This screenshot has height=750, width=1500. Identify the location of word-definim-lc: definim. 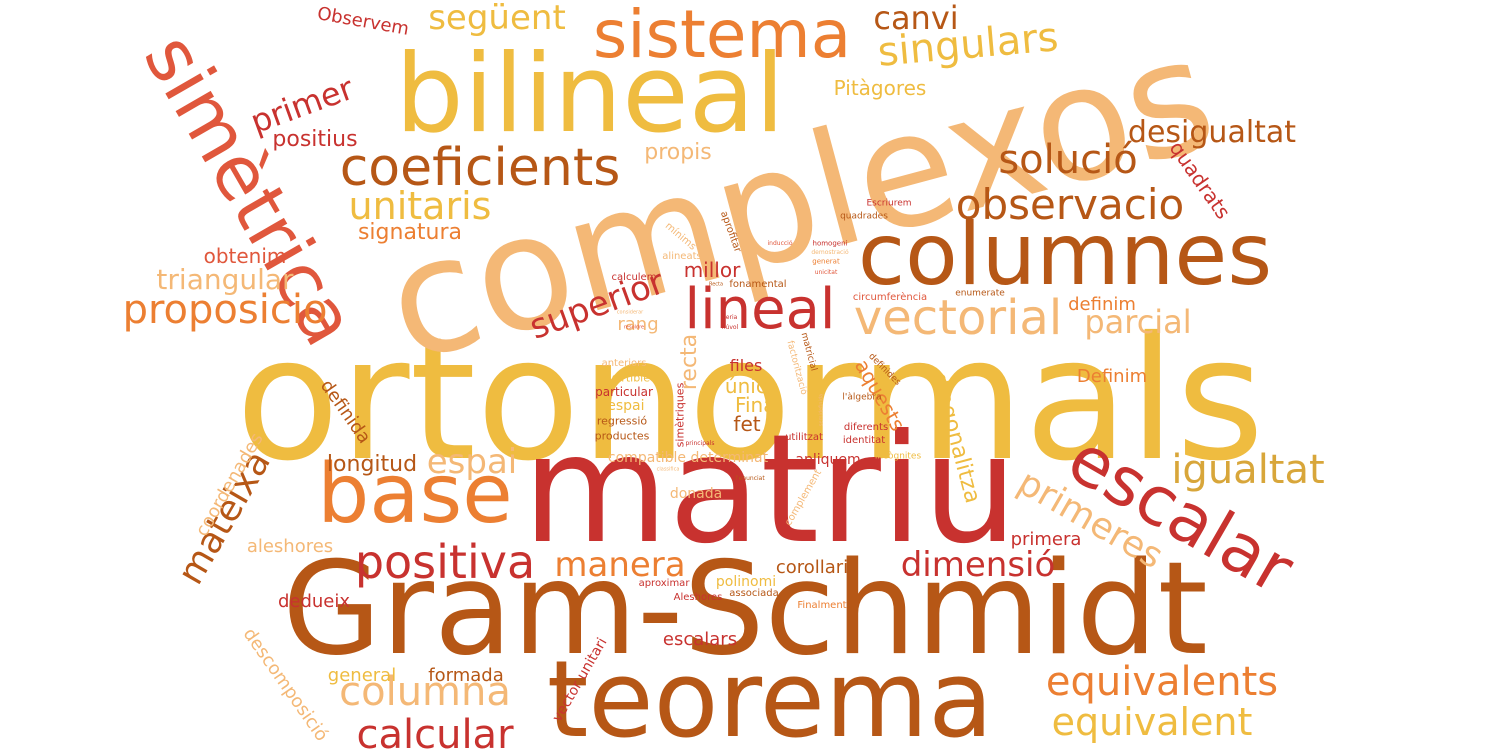
(1102, 304).